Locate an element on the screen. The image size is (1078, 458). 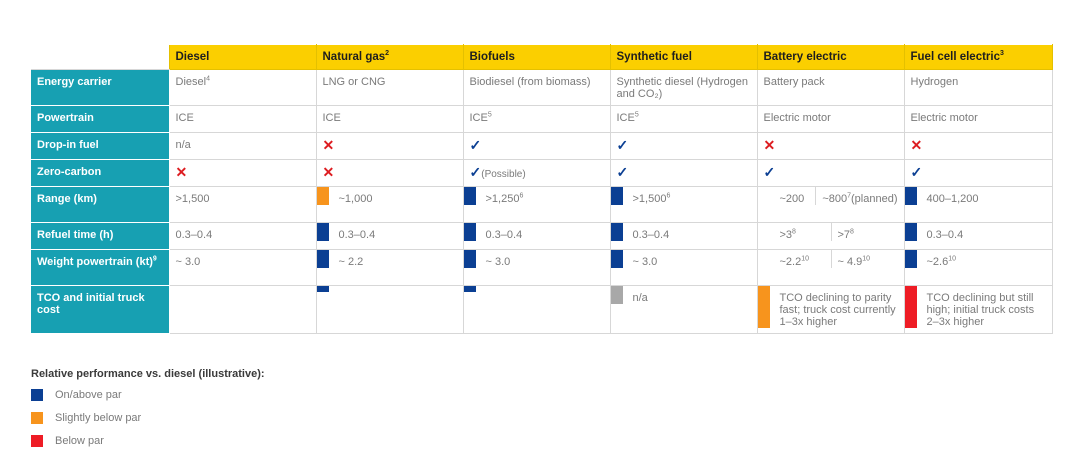
cell-range-battery-electric: ~200 ~8007(planned) is located at coordinates (830, 204).